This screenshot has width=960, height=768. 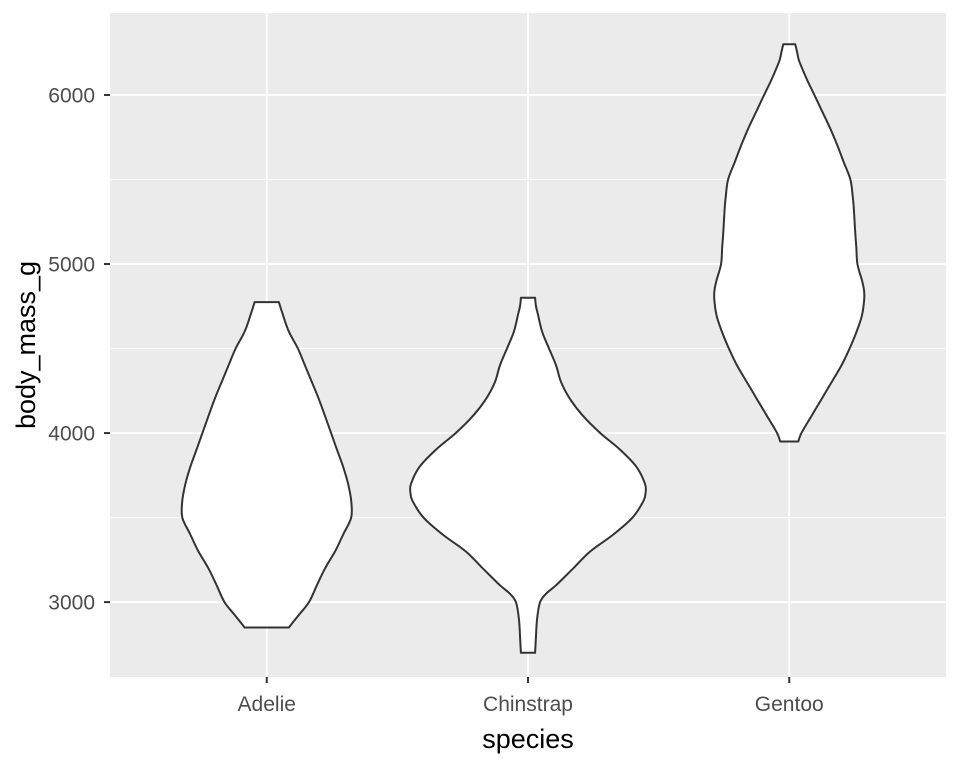 What do you see at coordinates (26, 345) in the screenshot?
I see `y-axis-title: body_mass_g` at bounding box center [26, 345].